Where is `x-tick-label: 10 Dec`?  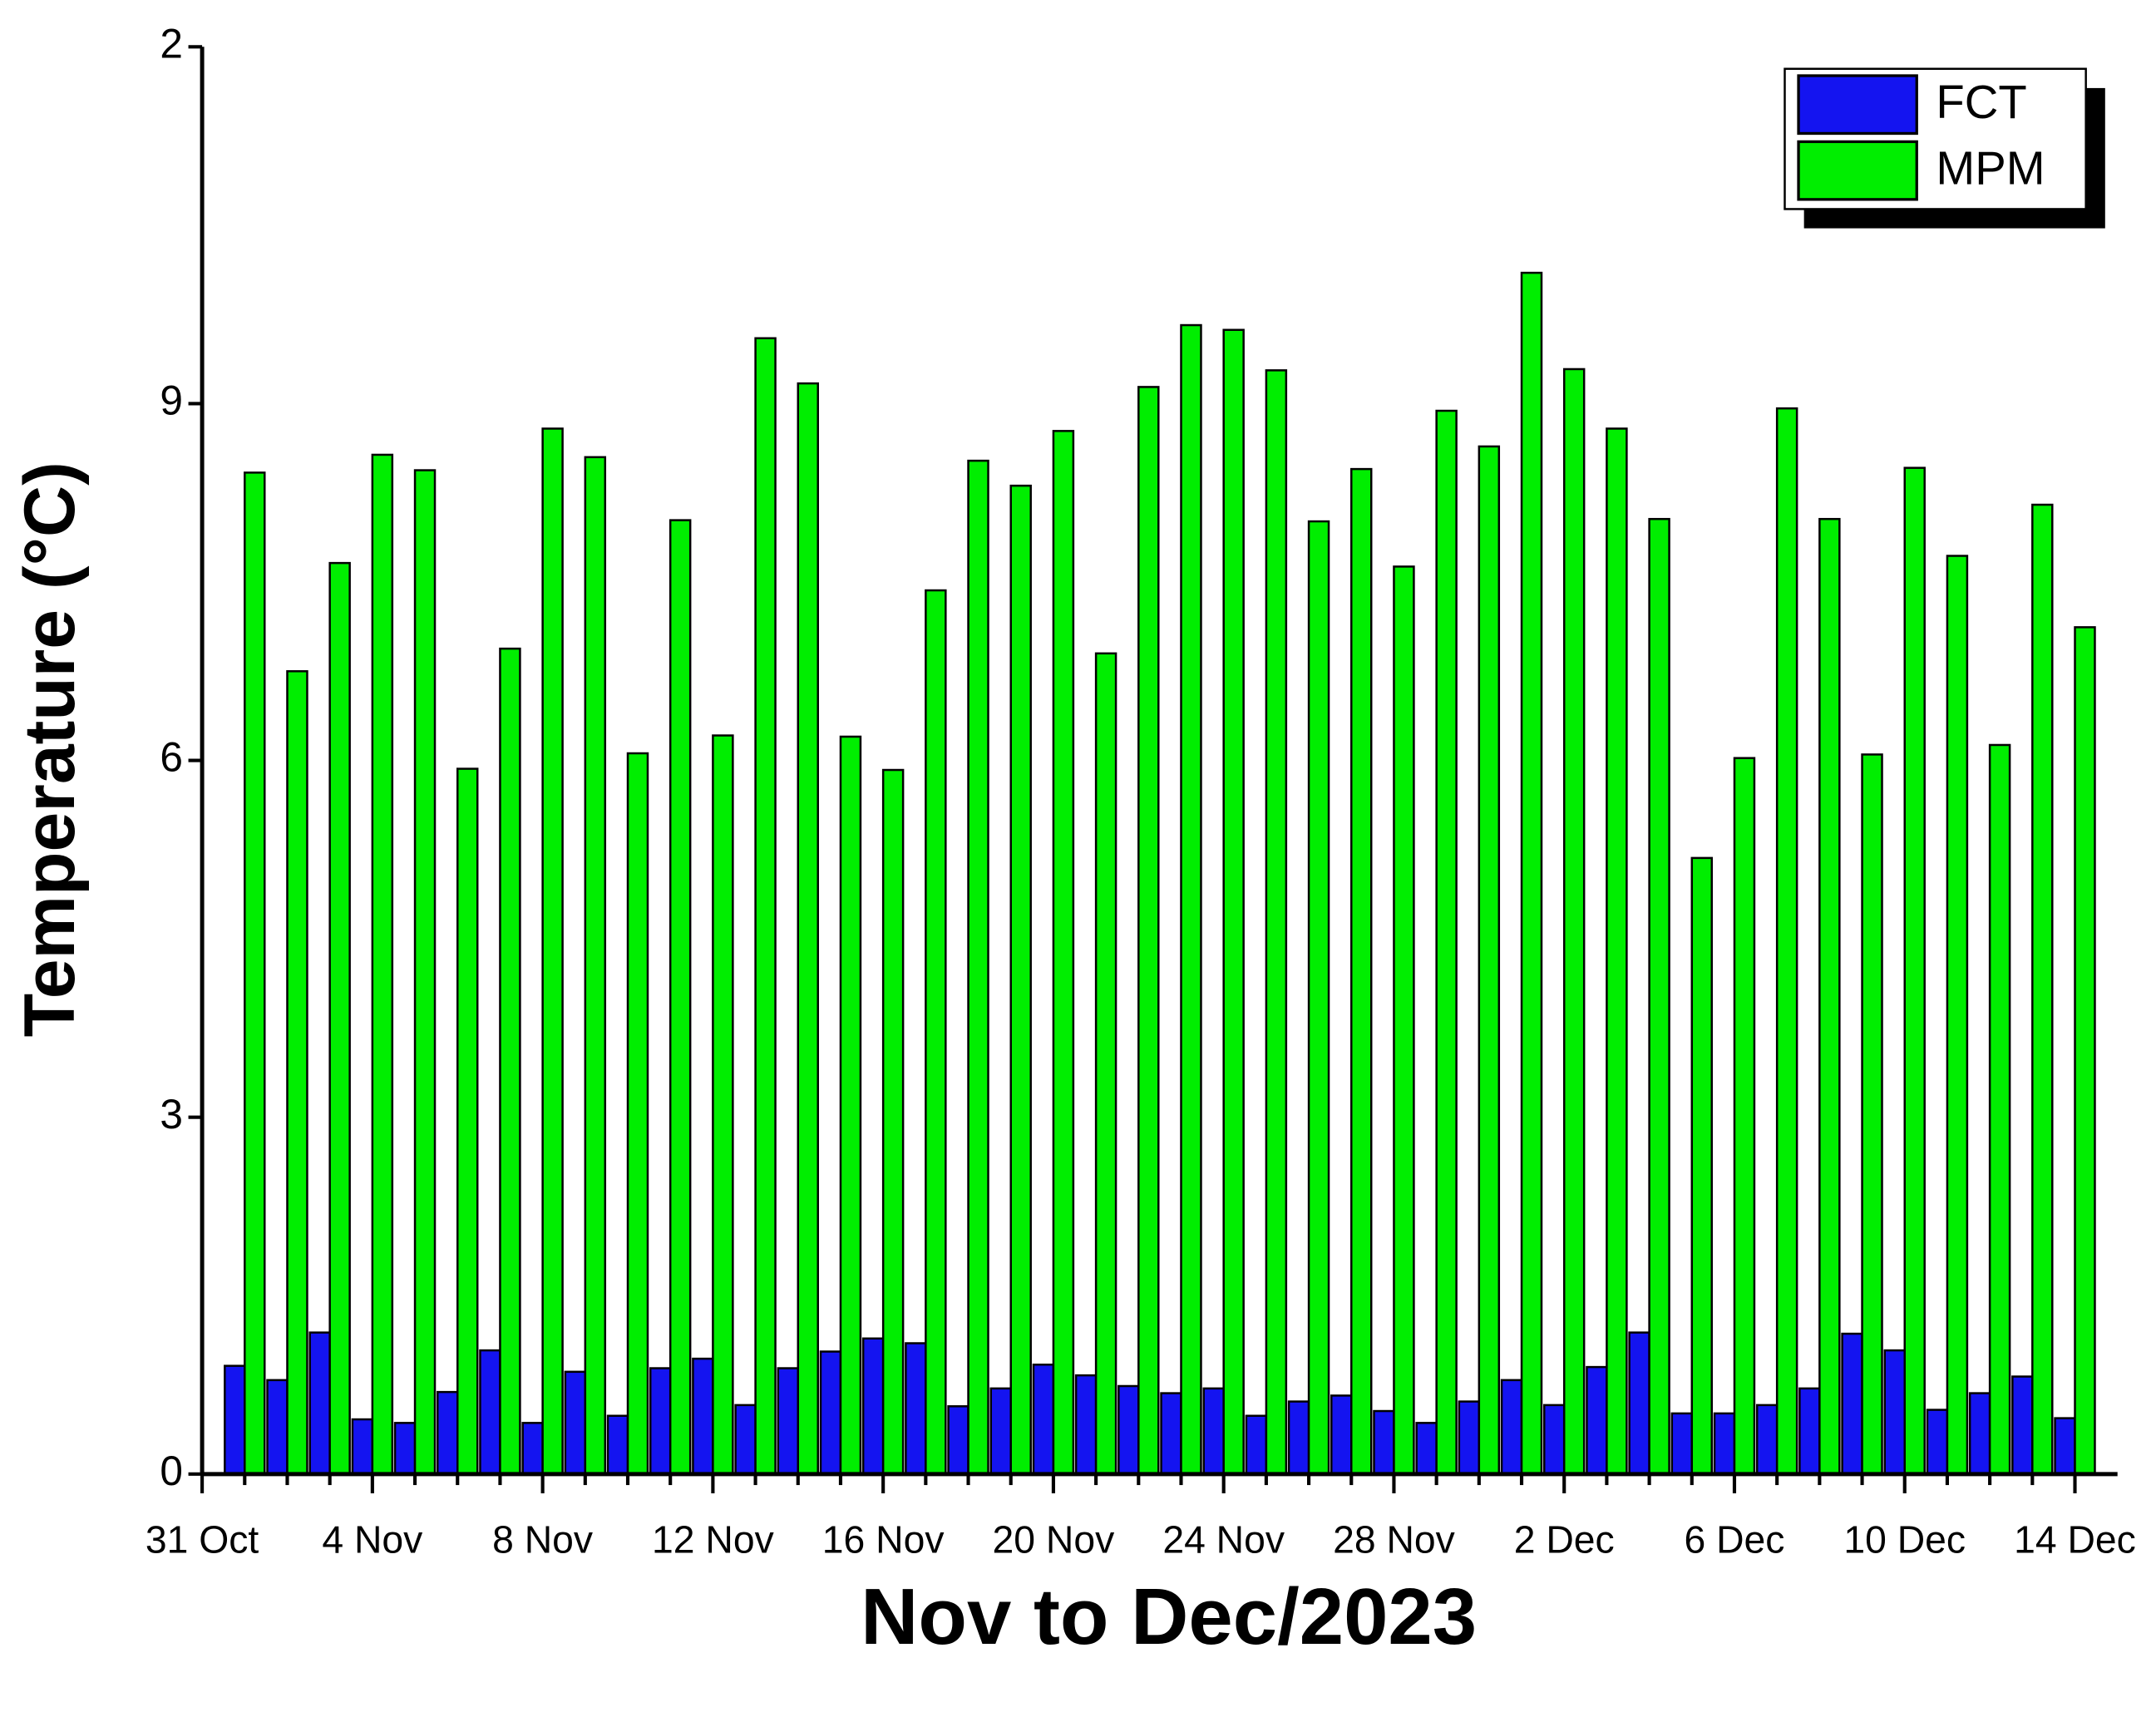
x-tick-label: 10 Dec is located at coordinates (1904, 1540).